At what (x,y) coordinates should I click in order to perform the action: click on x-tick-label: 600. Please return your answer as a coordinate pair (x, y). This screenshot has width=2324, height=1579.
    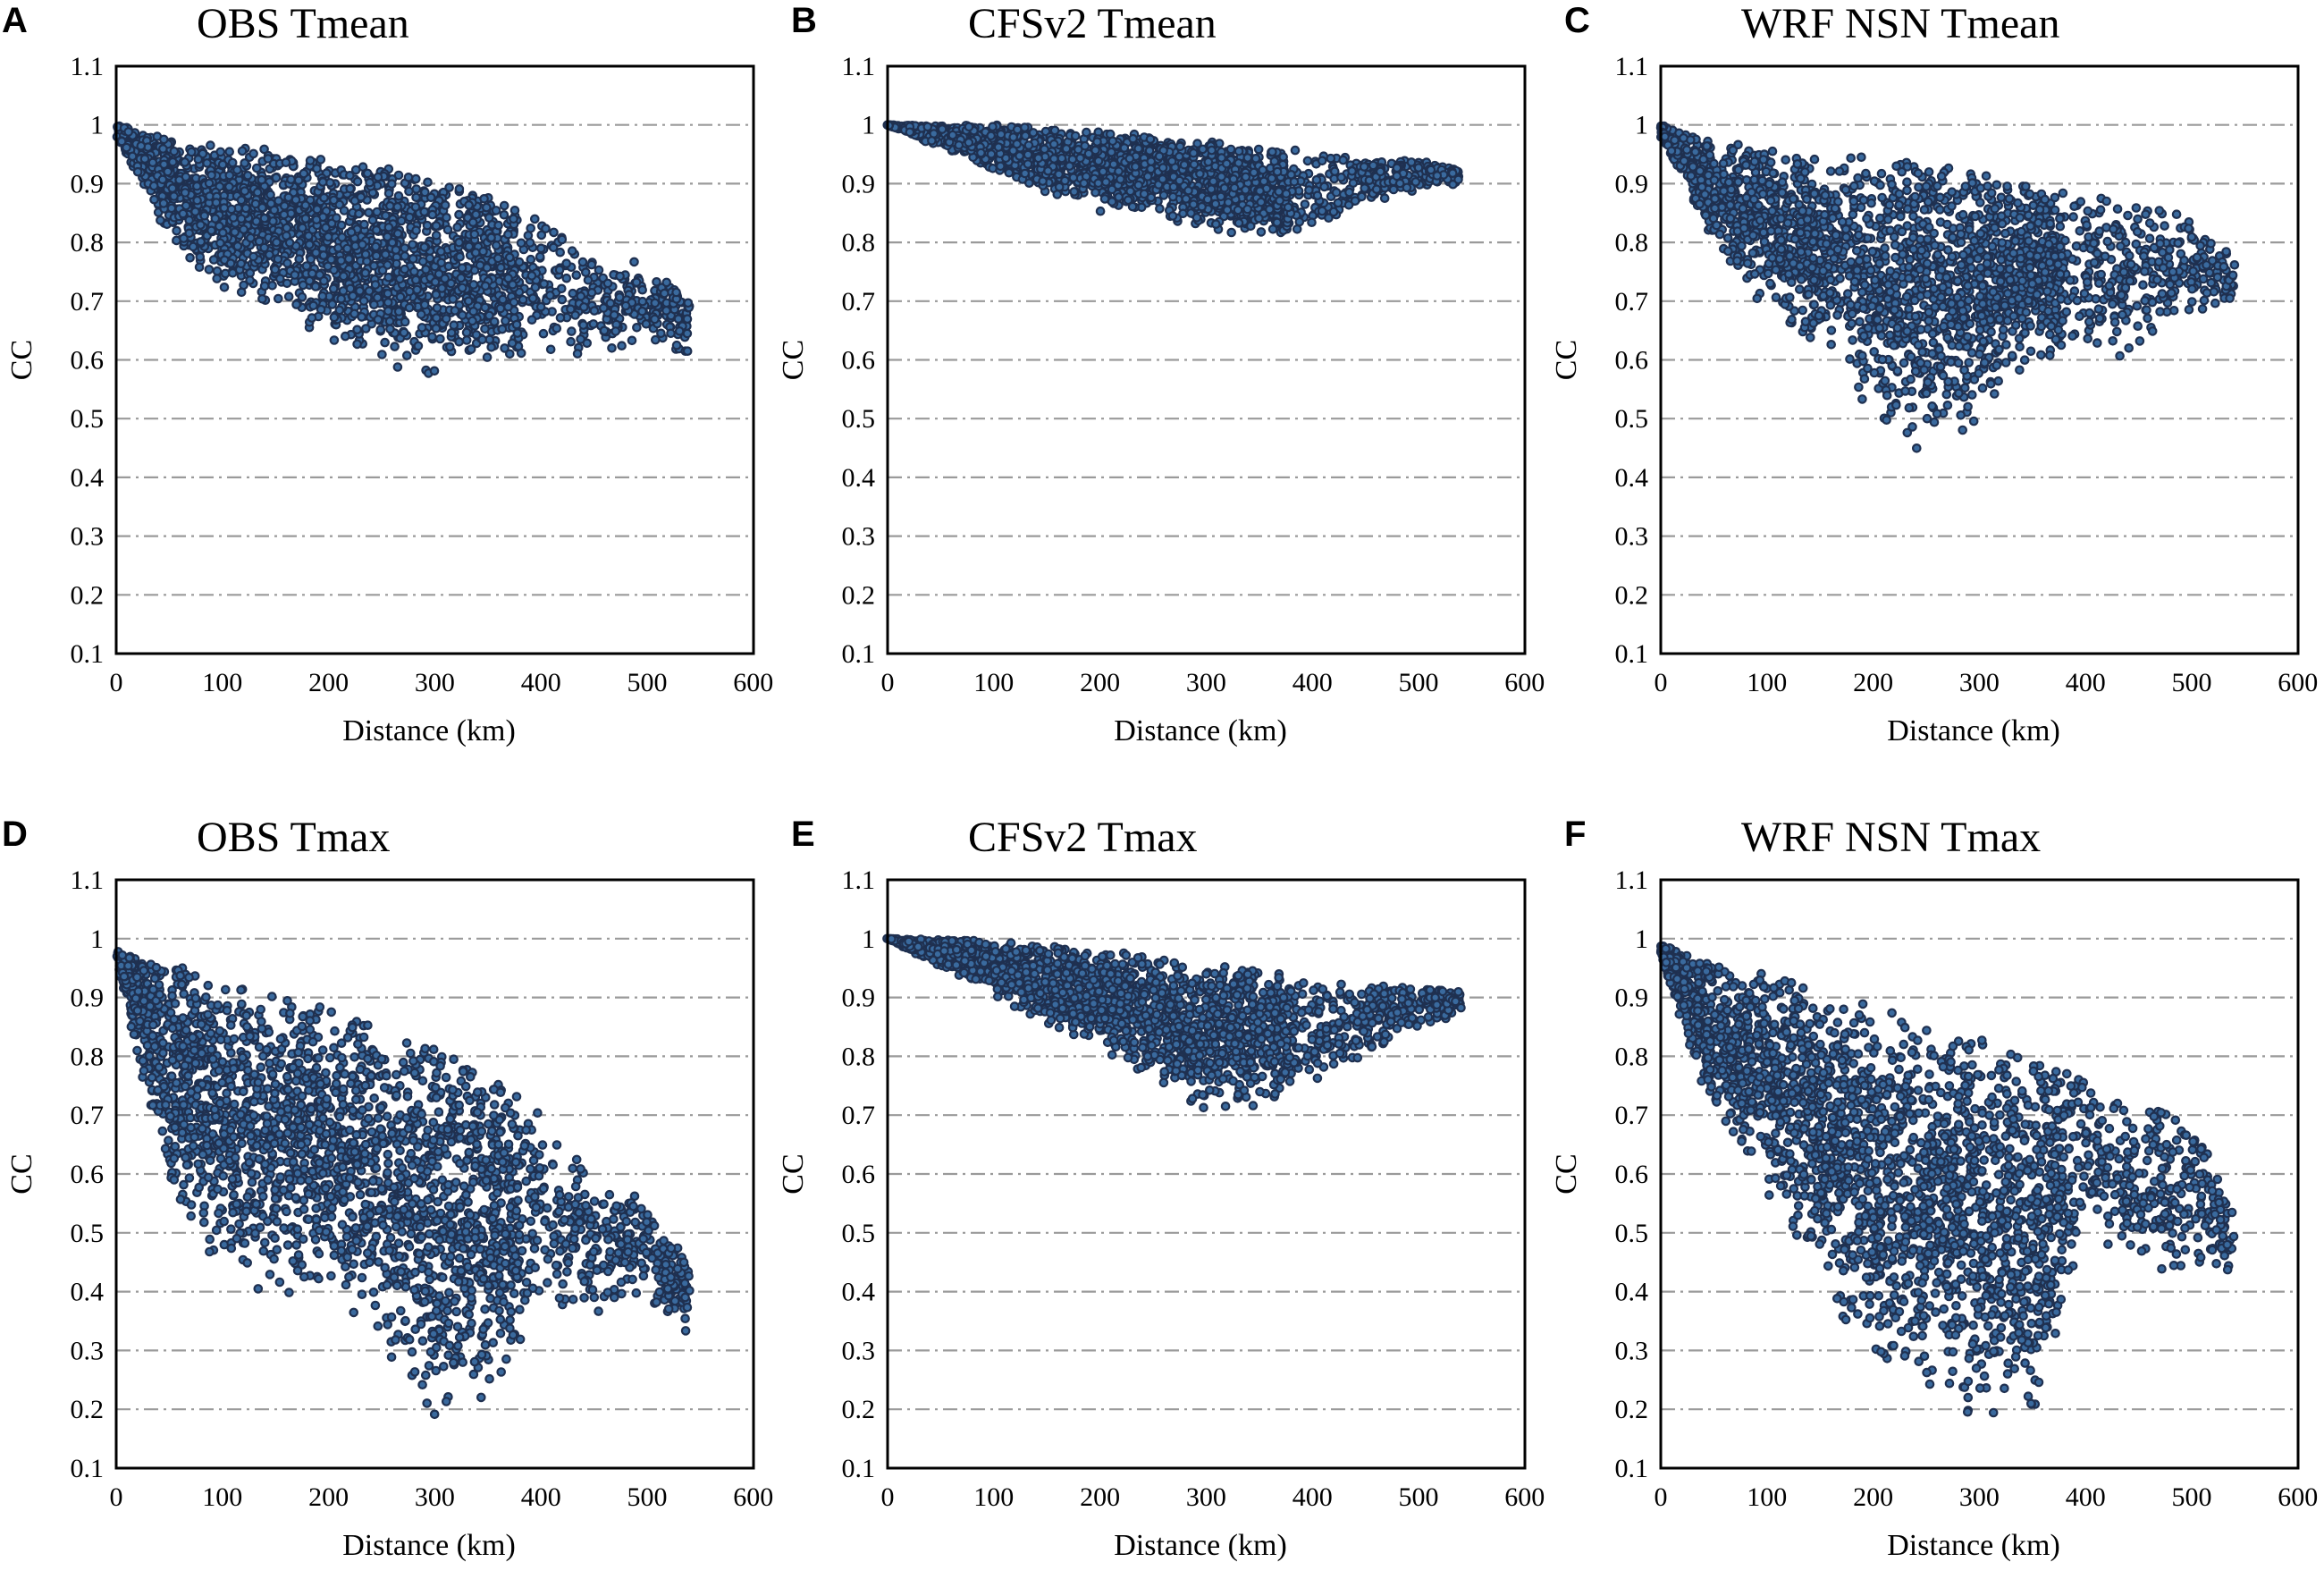
    Looking at the image, I should click on (1524, 682).